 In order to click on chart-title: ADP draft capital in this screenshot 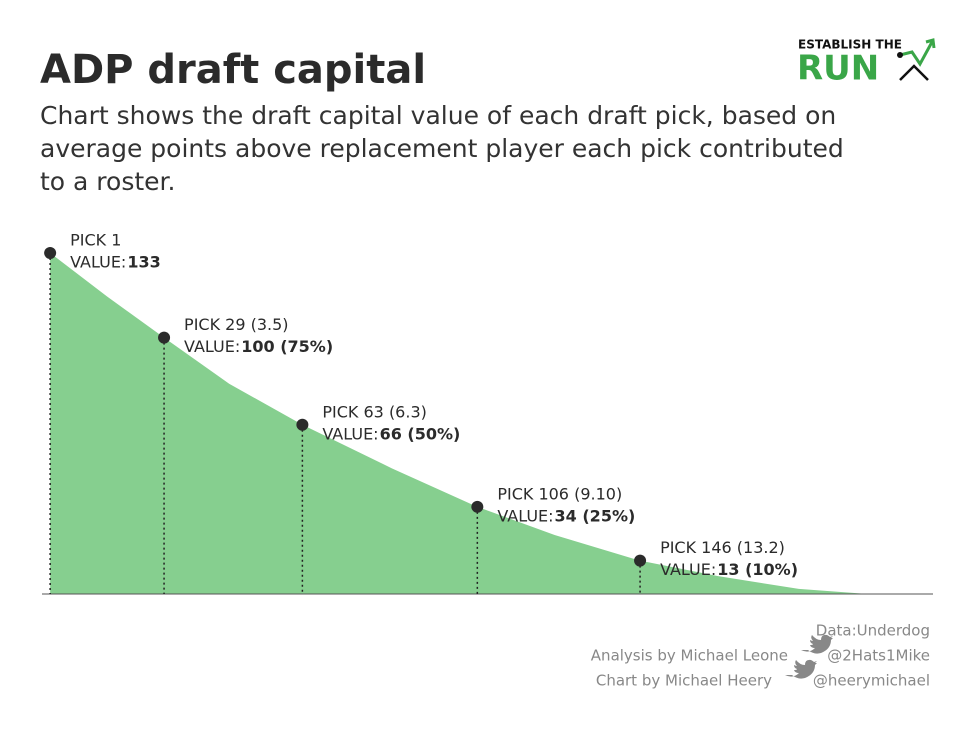, I will do `click(233, 70)`.